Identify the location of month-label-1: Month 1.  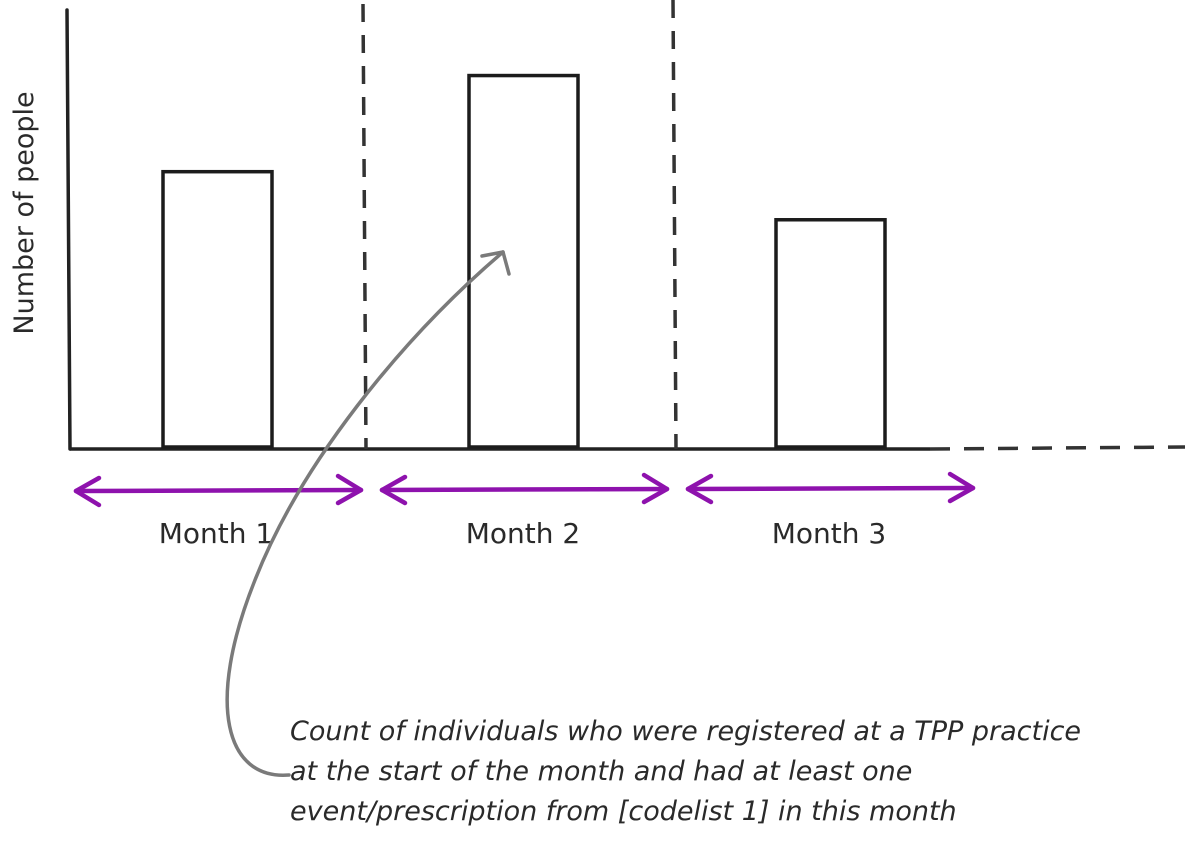
(216, 533).